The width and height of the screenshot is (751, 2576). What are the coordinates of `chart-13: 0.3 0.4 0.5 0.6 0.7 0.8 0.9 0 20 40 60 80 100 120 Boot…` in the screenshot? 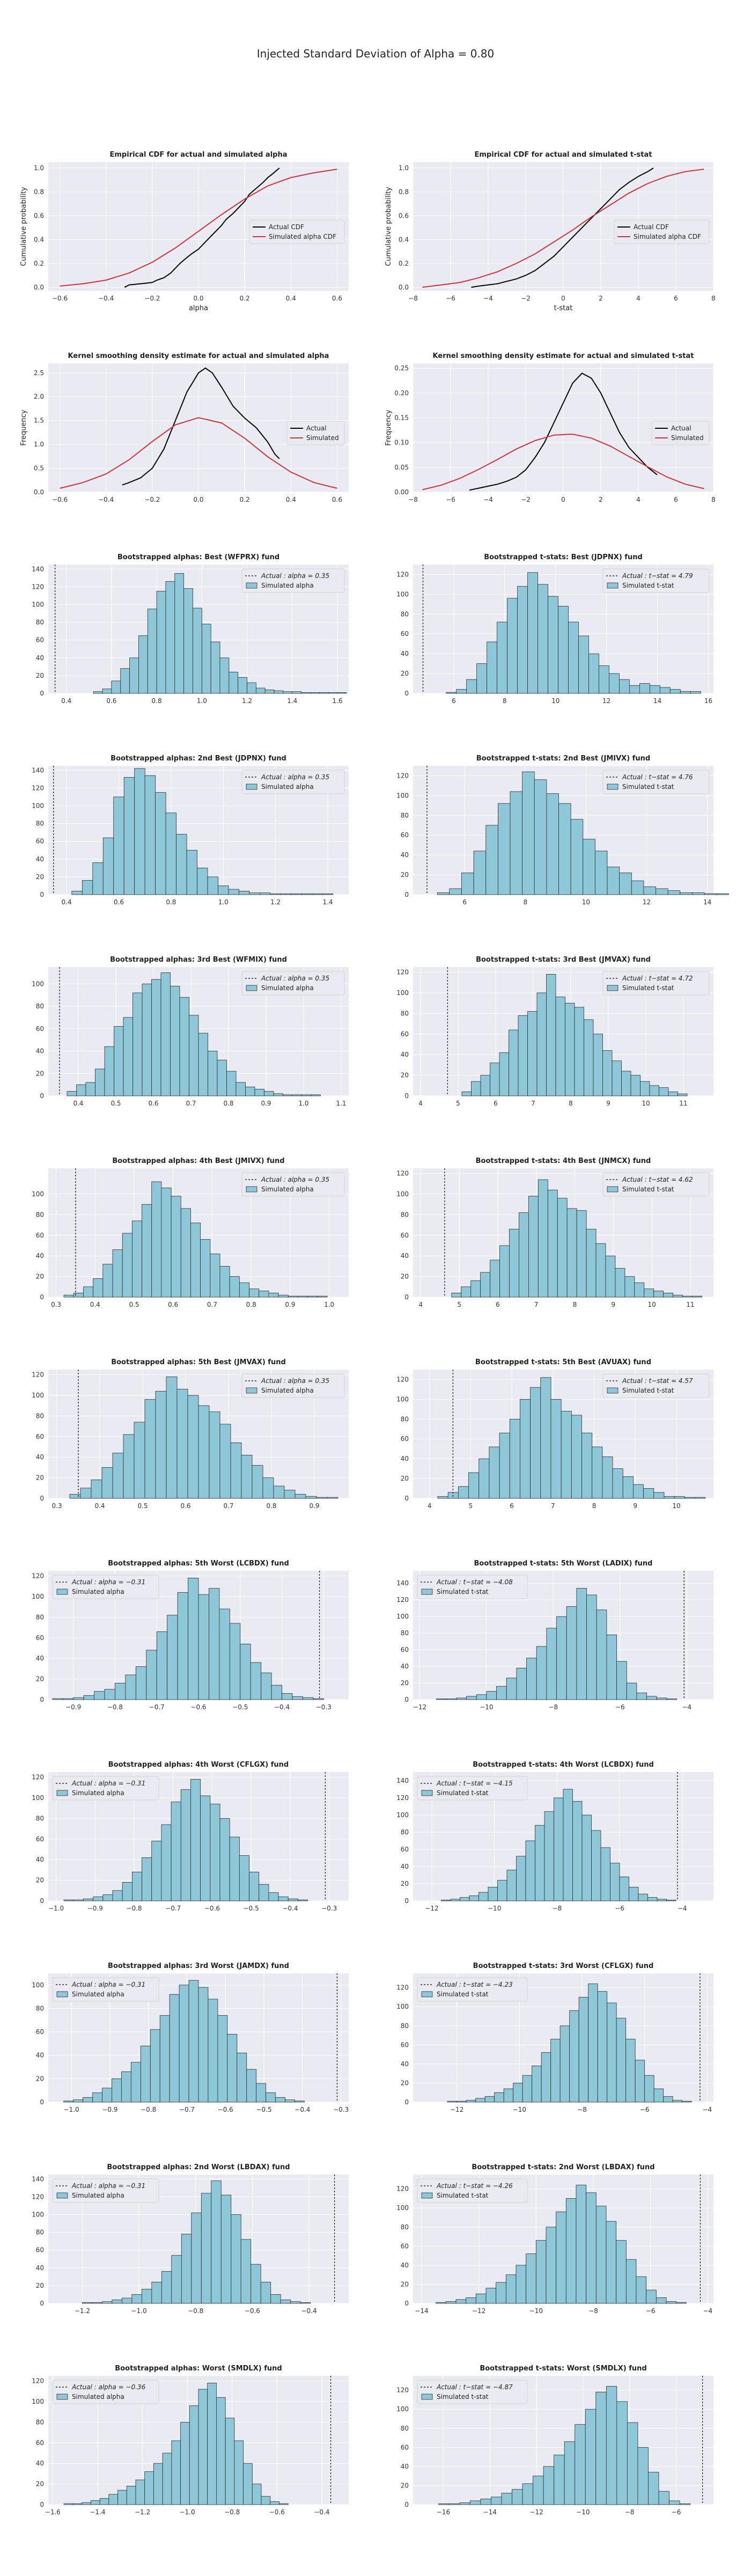 It's located at (190, 1434).